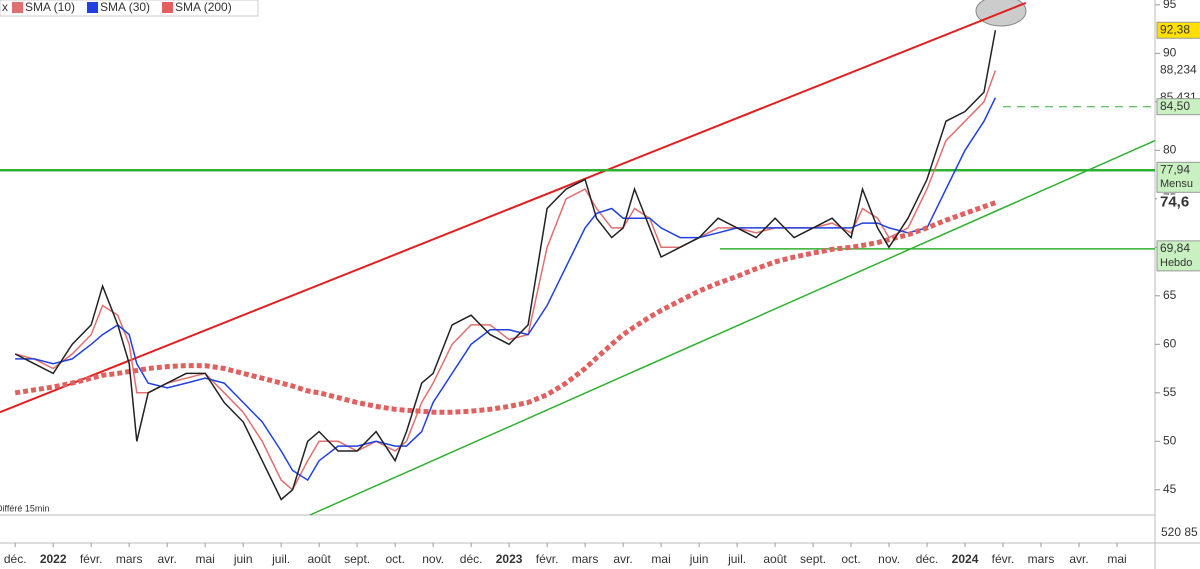 This screenshot has width=1200, height=569. I want to click on price-label-sub: Hebdo, so click(1176, 263).